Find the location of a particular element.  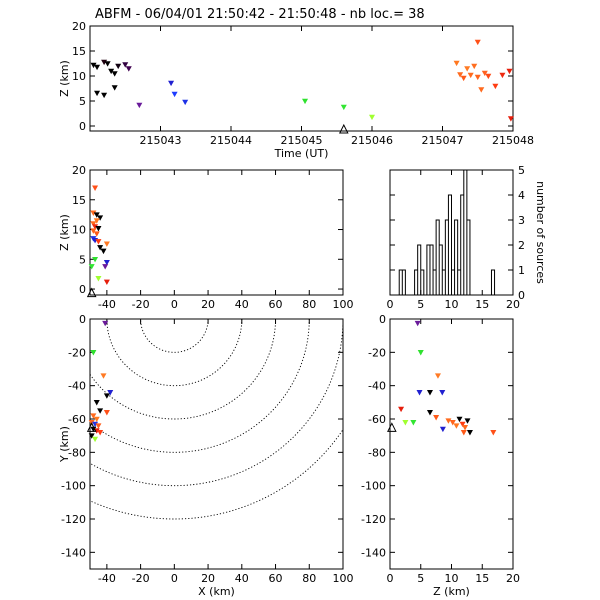

x-tick-label: 80 is located at coordinates (309, 304).